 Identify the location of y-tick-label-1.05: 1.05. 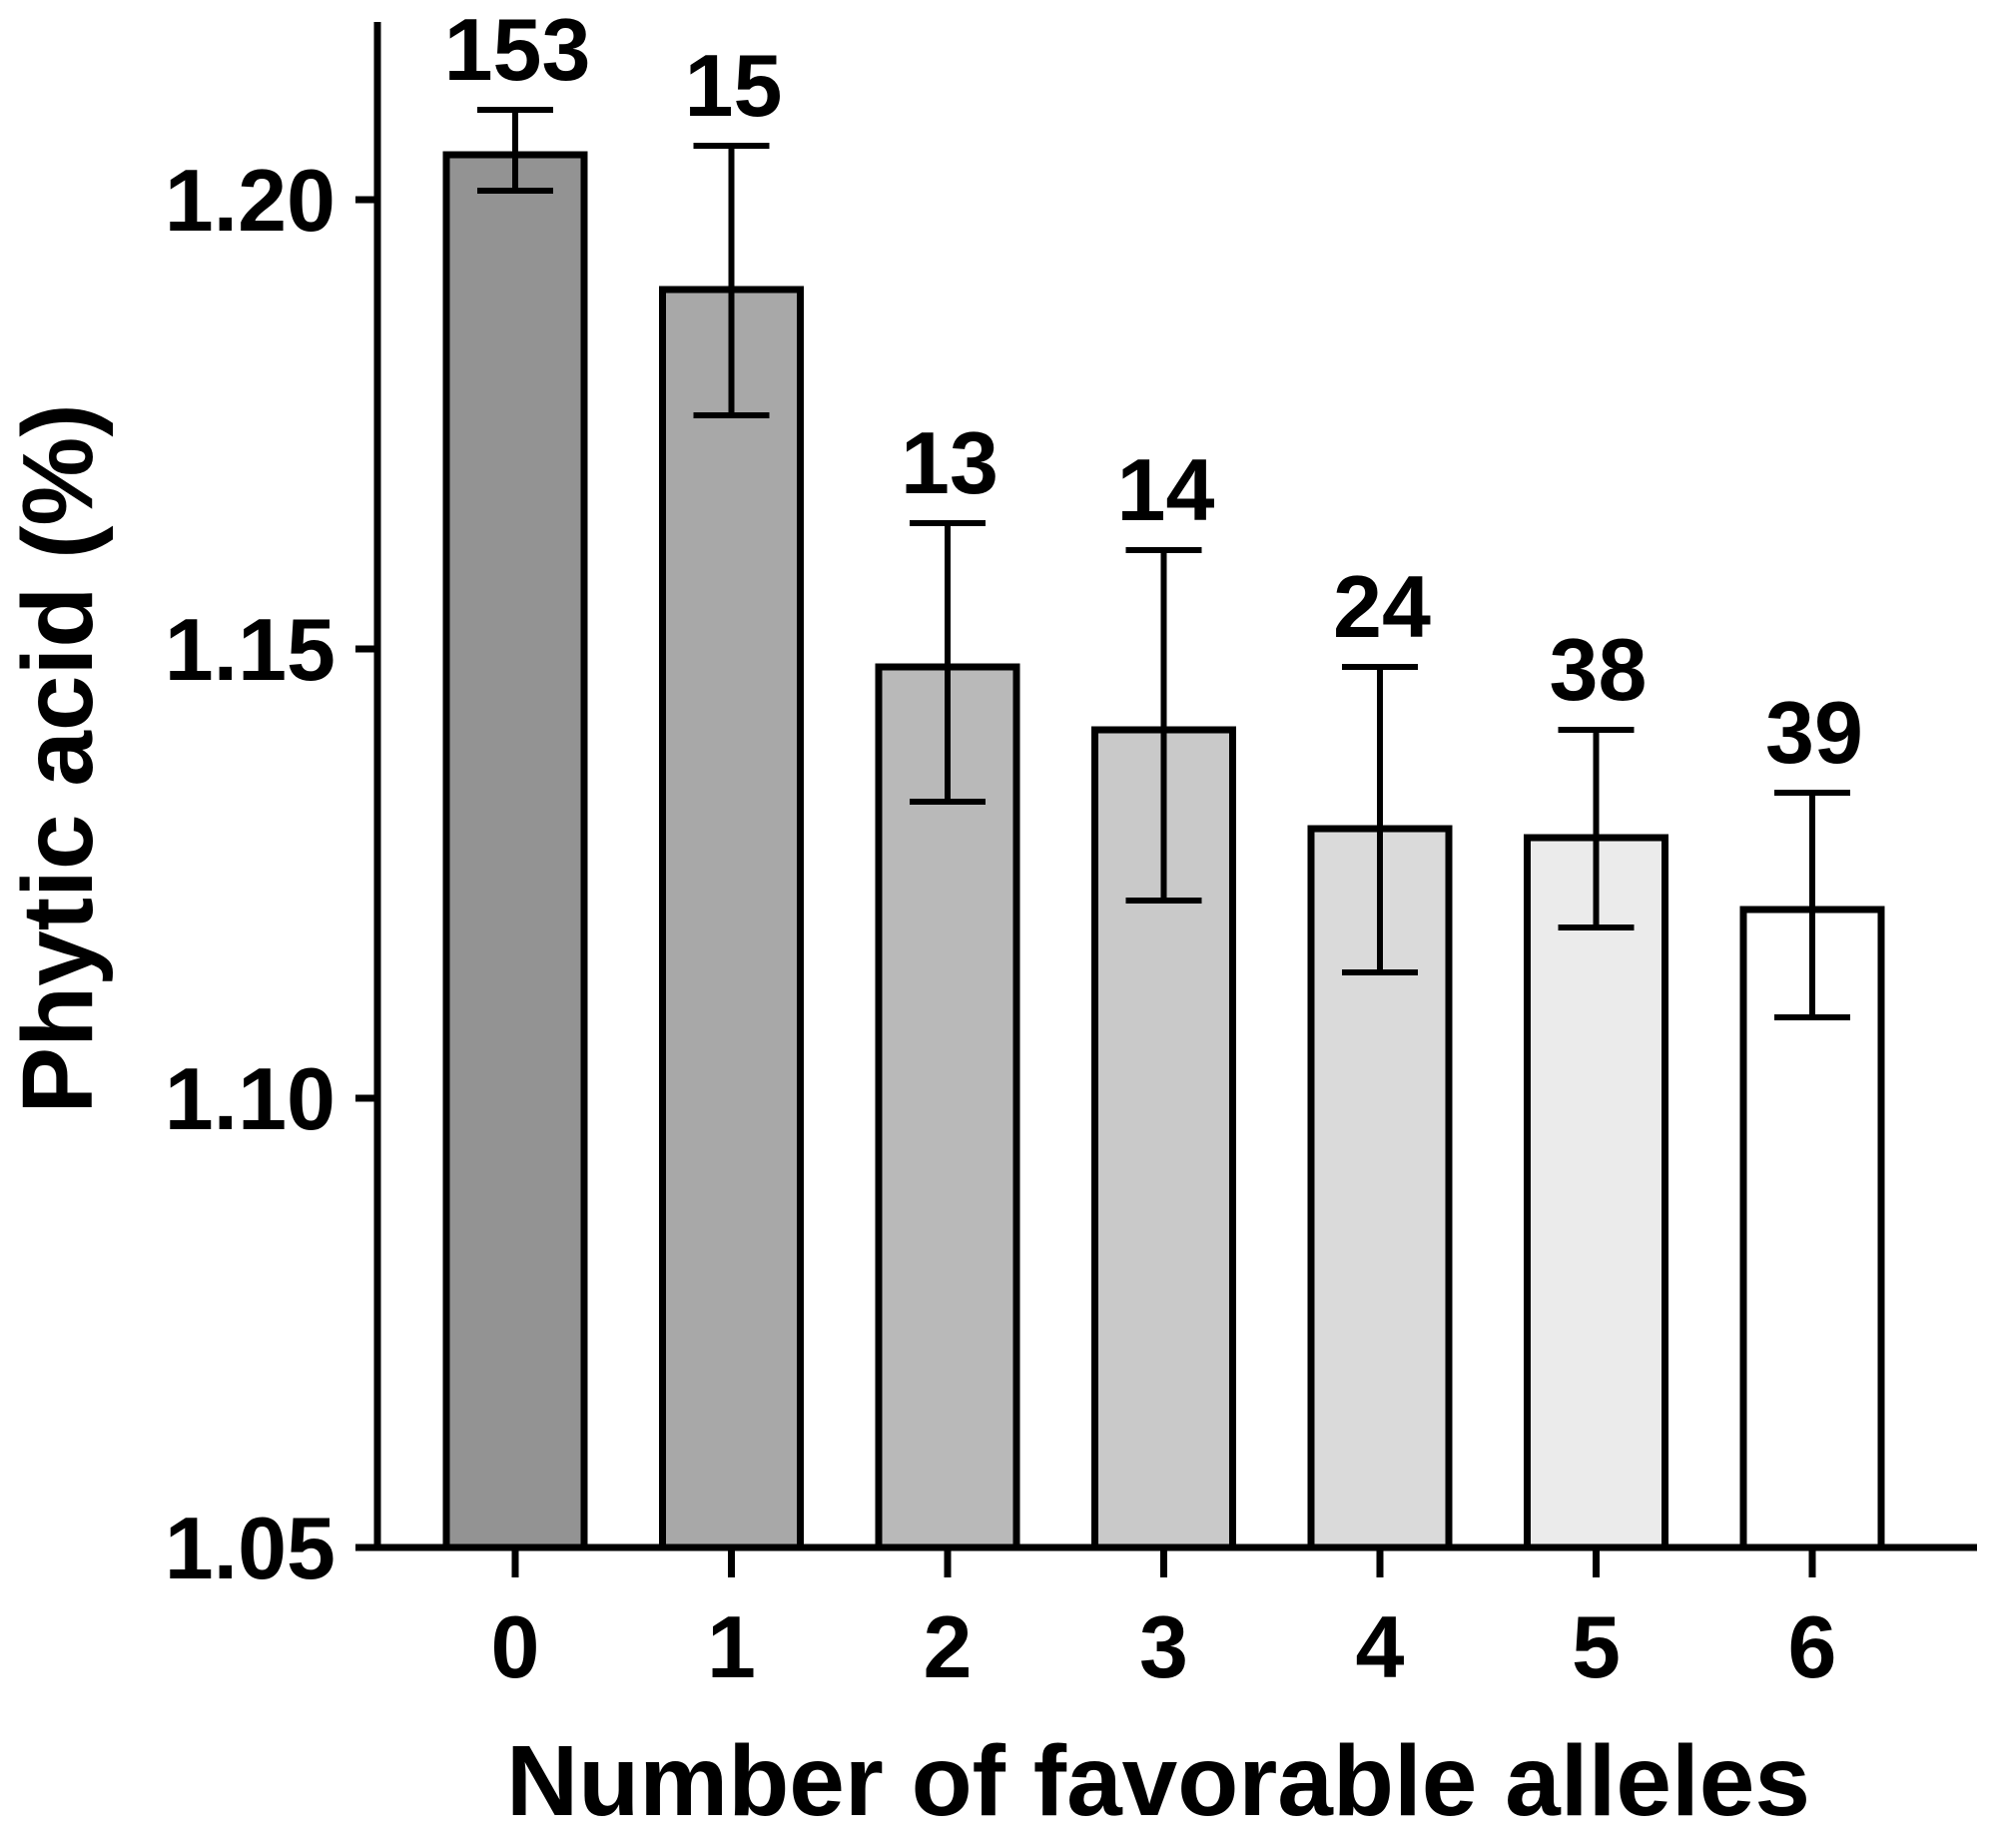
(250, 1548).